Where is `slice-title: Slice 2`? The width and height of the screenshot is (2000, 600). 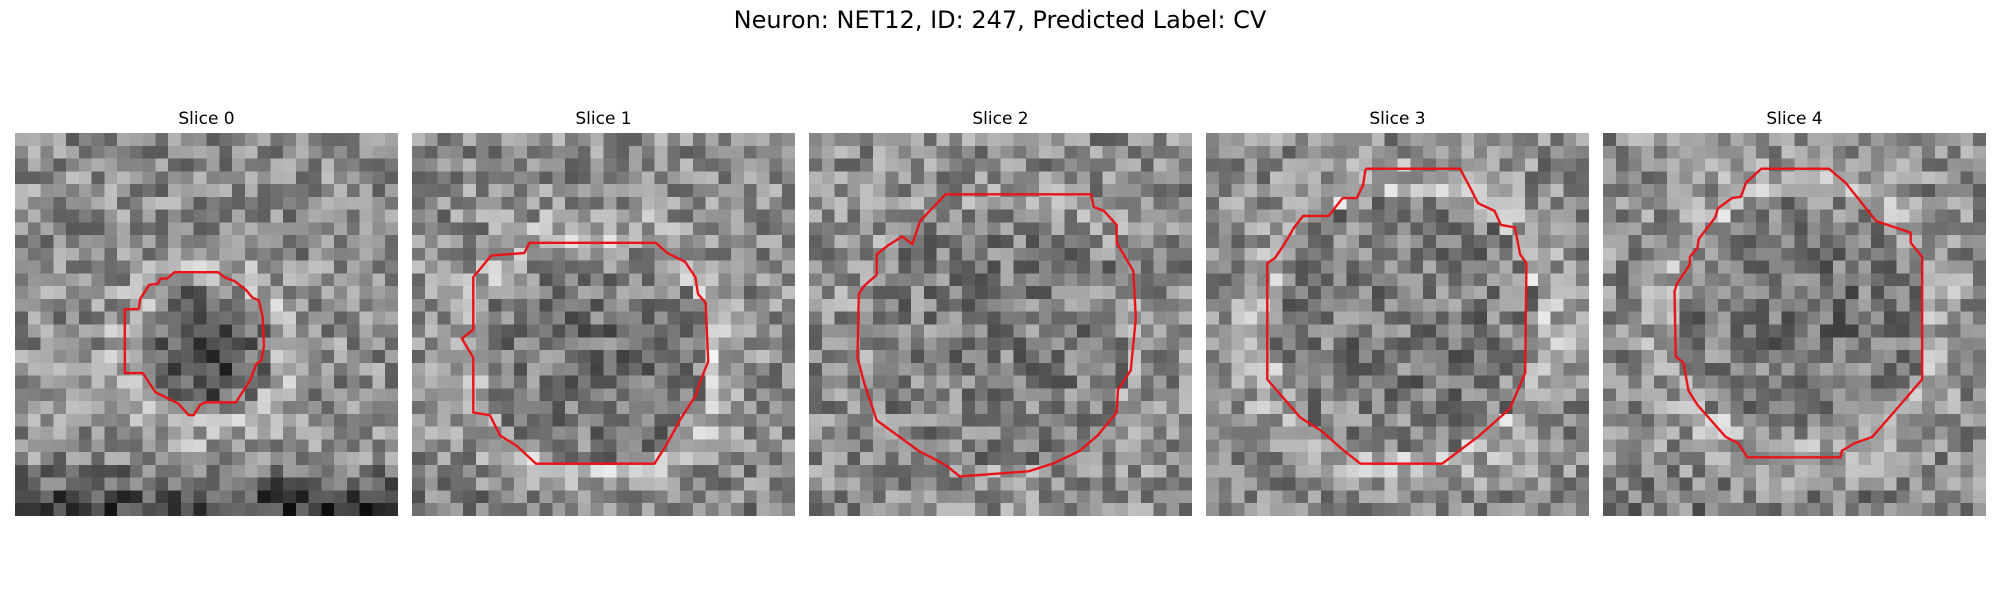
slice-title: Slice 2 is located at coordinates (1000, 119).